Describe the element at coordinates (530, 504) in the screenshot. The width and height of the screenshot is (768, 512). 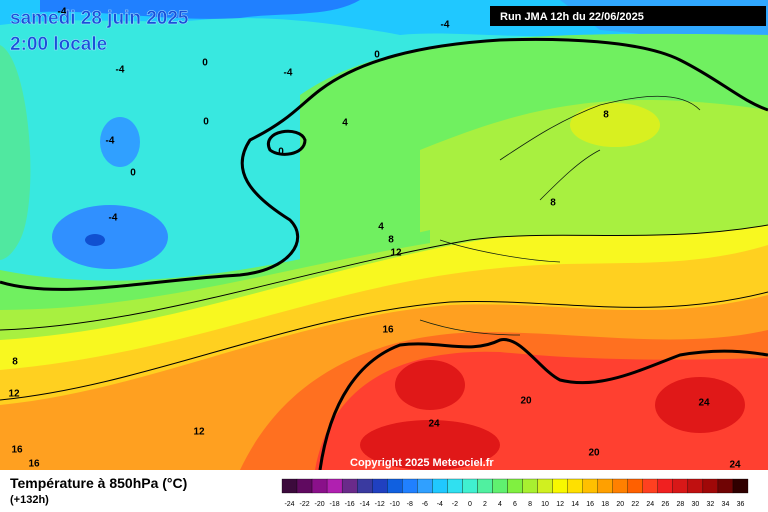
I see `legend-tick: 8` at that location.